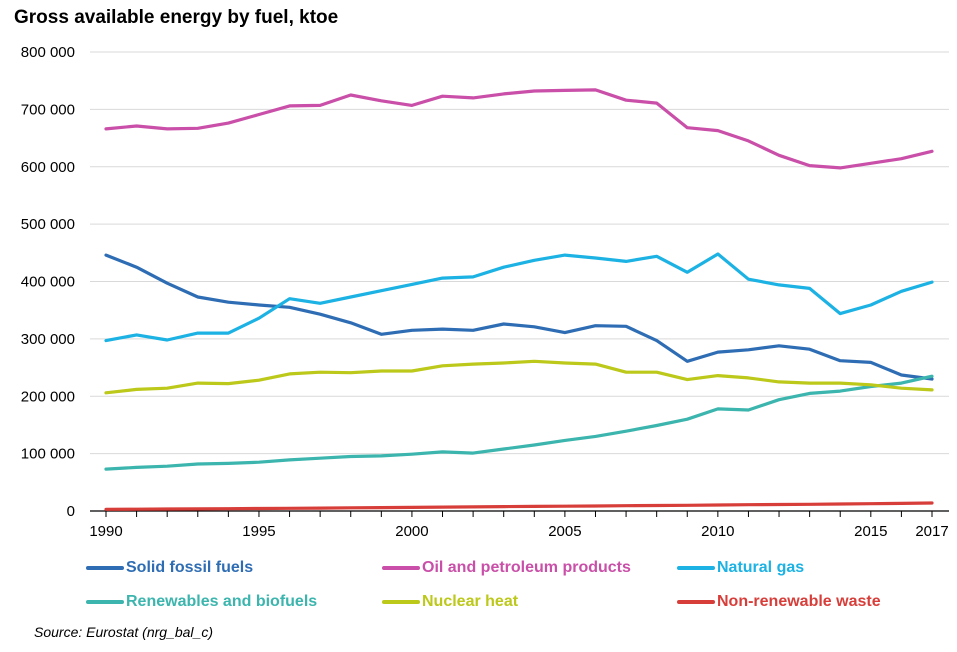 This screenshot has width=957, height=652. What do you see at coordinates (48, 282) in the screenshot?
I see `y-tick-label: 400 000` at bounding box center [48, 282].